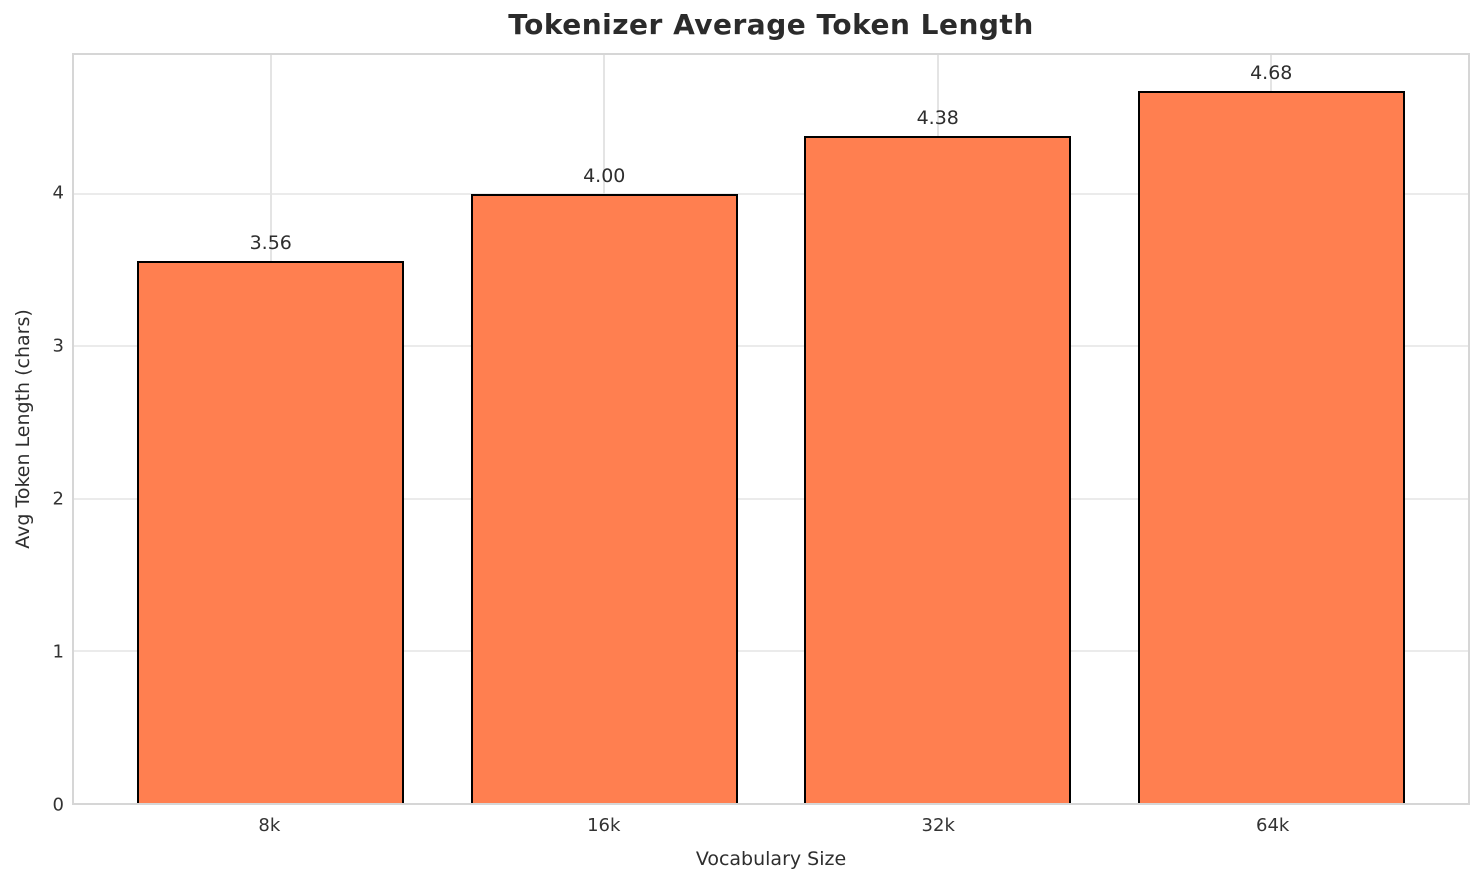  I want to click on bar-64k, so click(1271, 446).